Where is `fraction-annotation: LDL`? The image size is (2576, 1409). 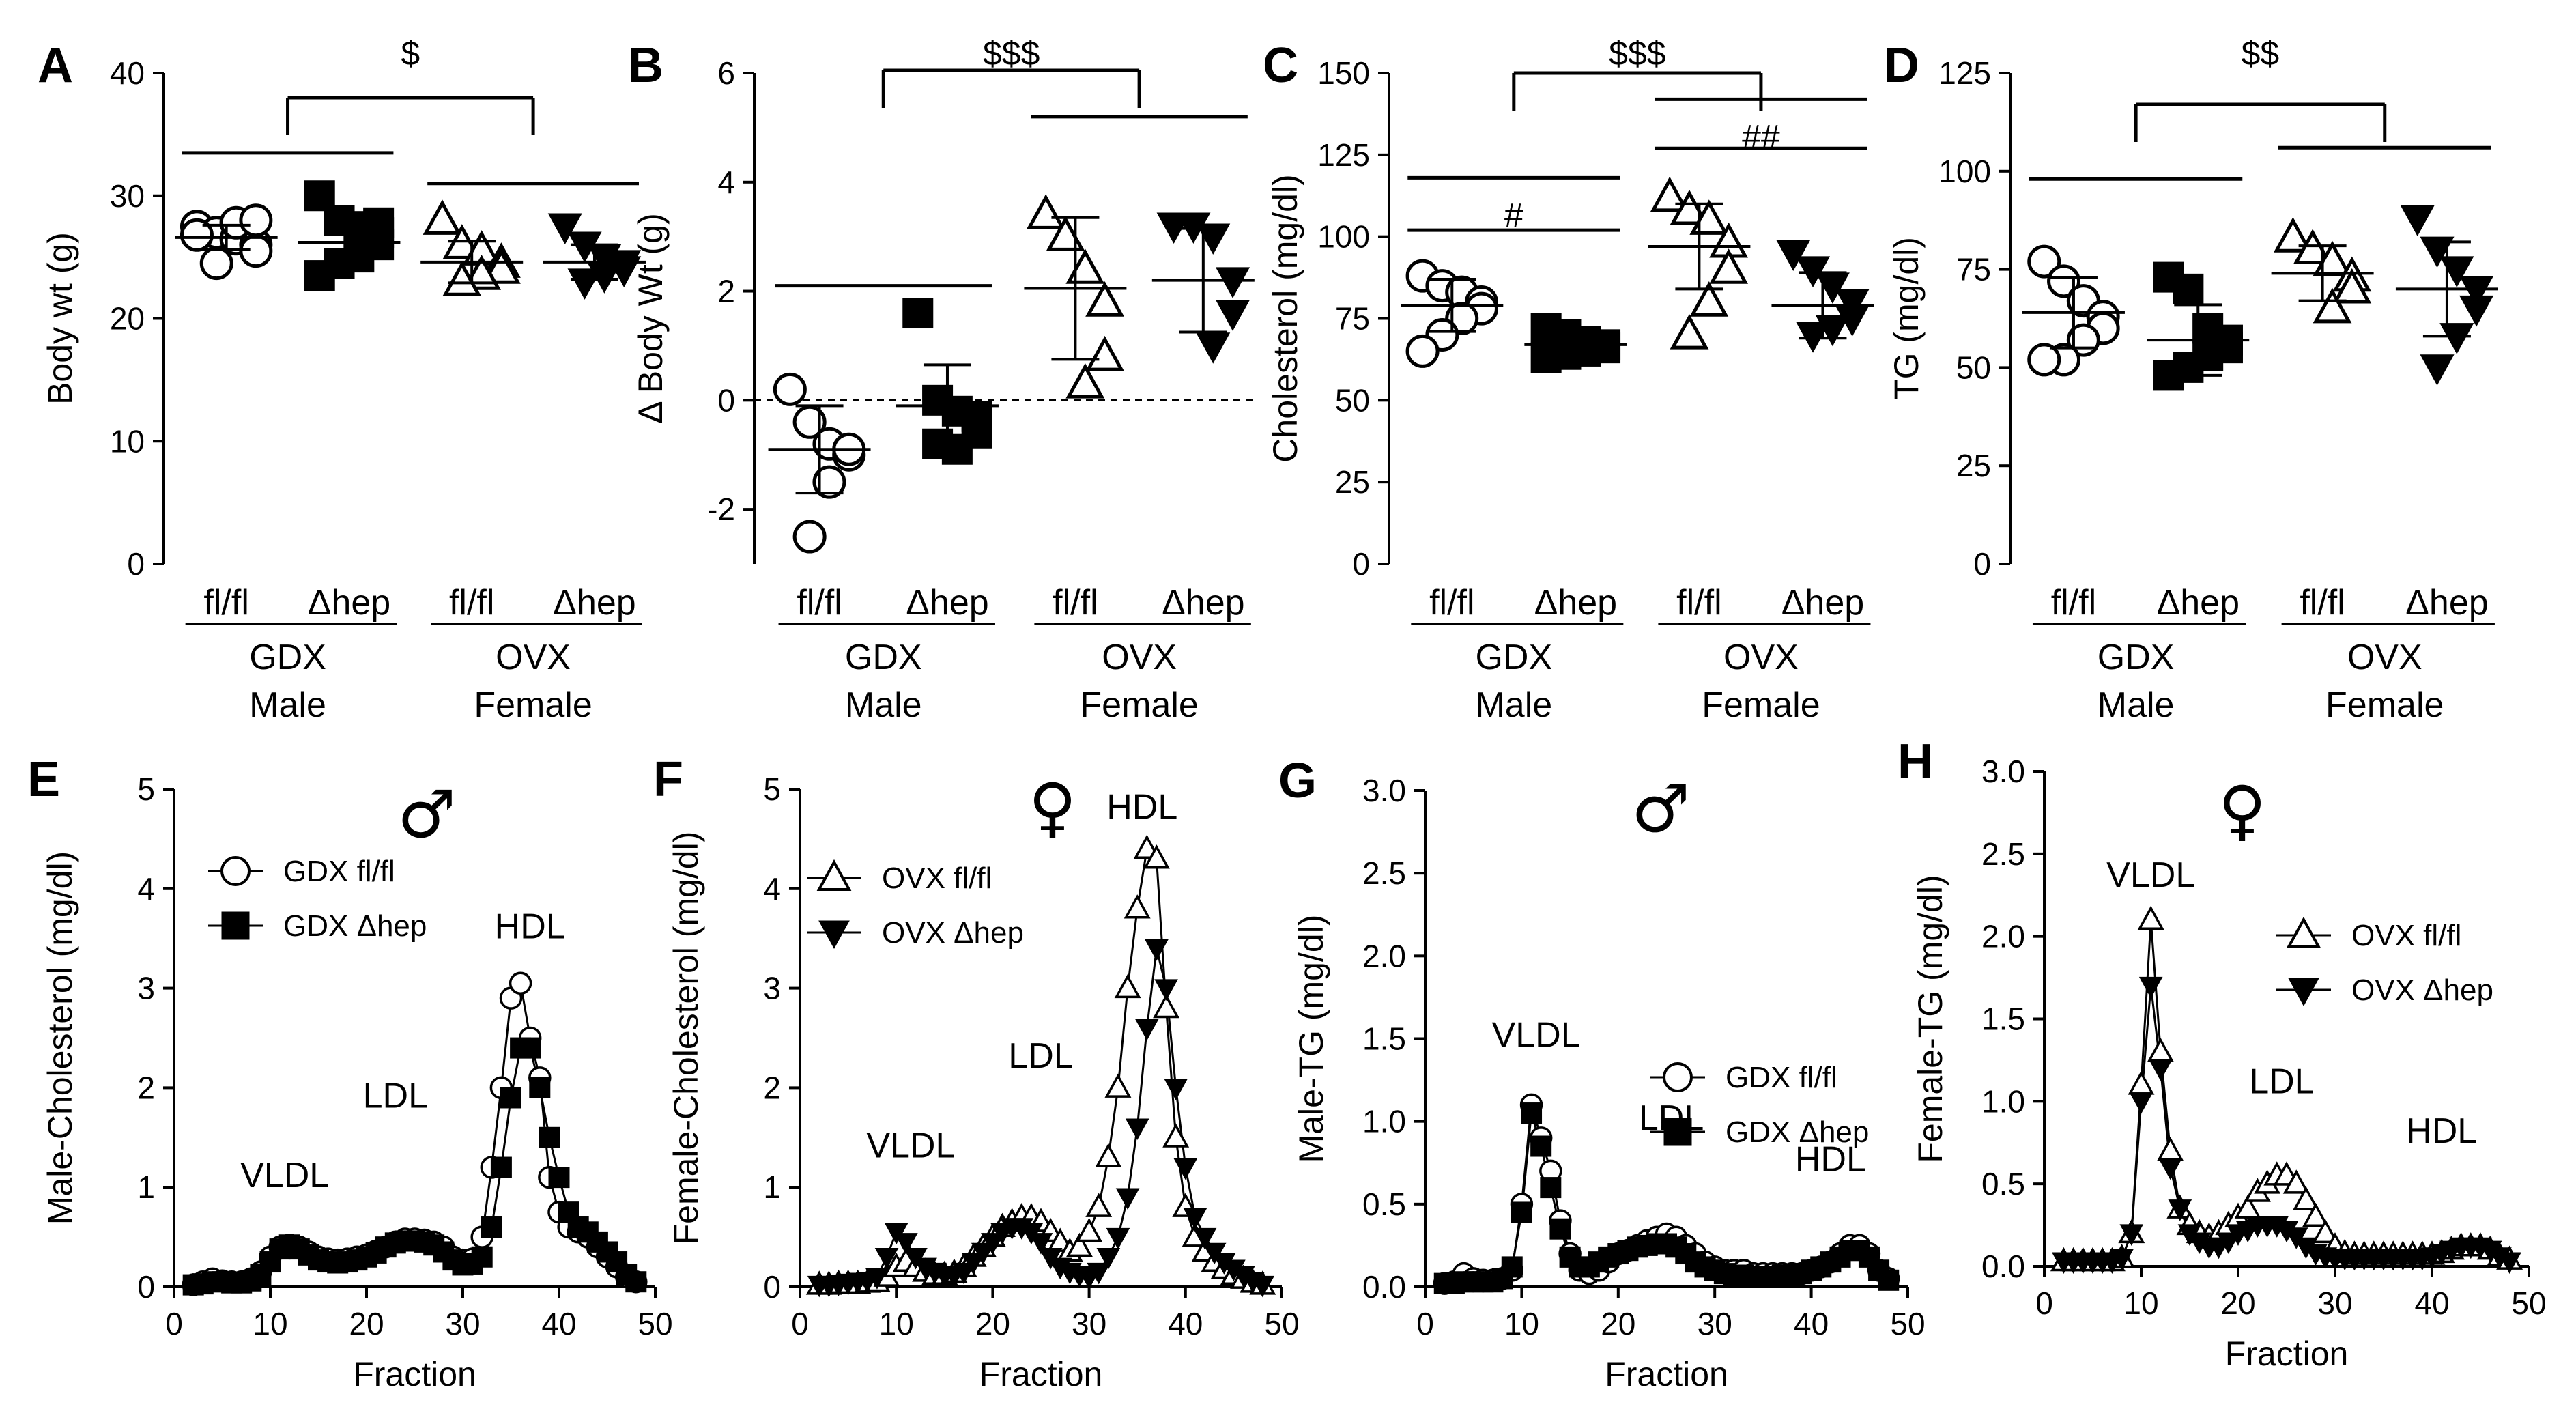
fraction-annotation: LDL is located at coordinates (2281, 1081).